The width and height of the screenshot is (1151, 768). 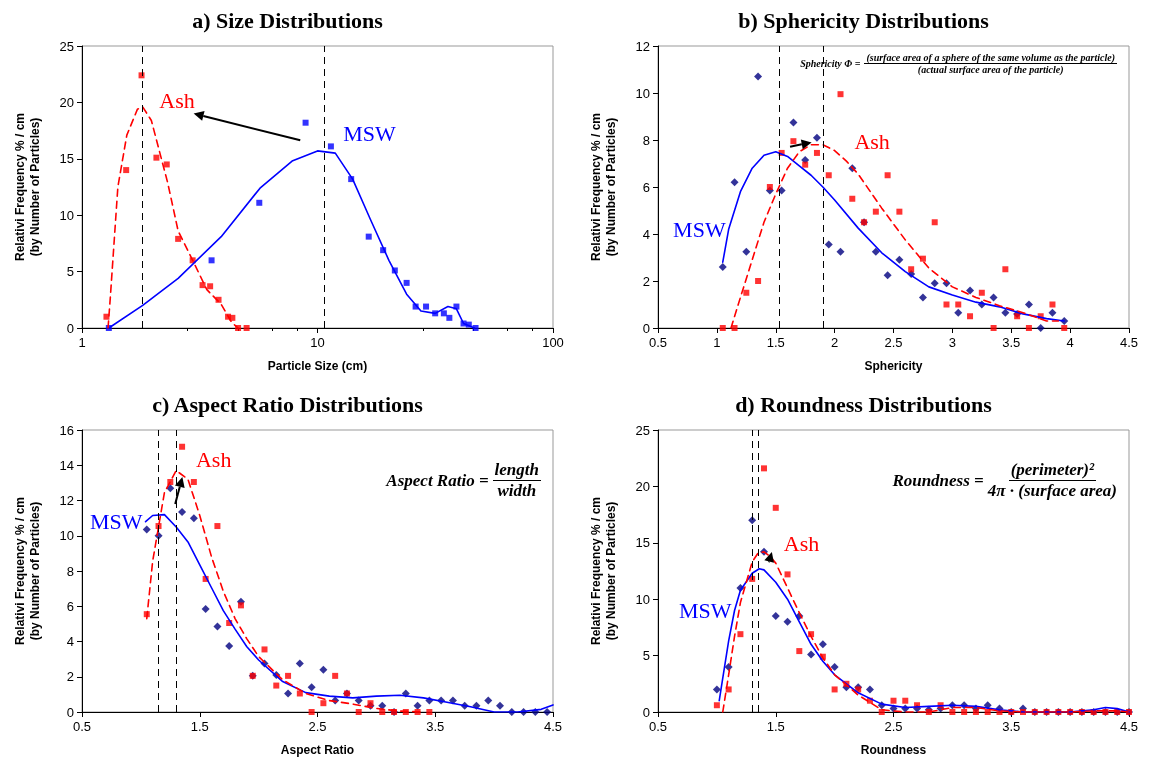 I want to click on x-axis-title: Particle Size (cm), so click(x=317, y=365).